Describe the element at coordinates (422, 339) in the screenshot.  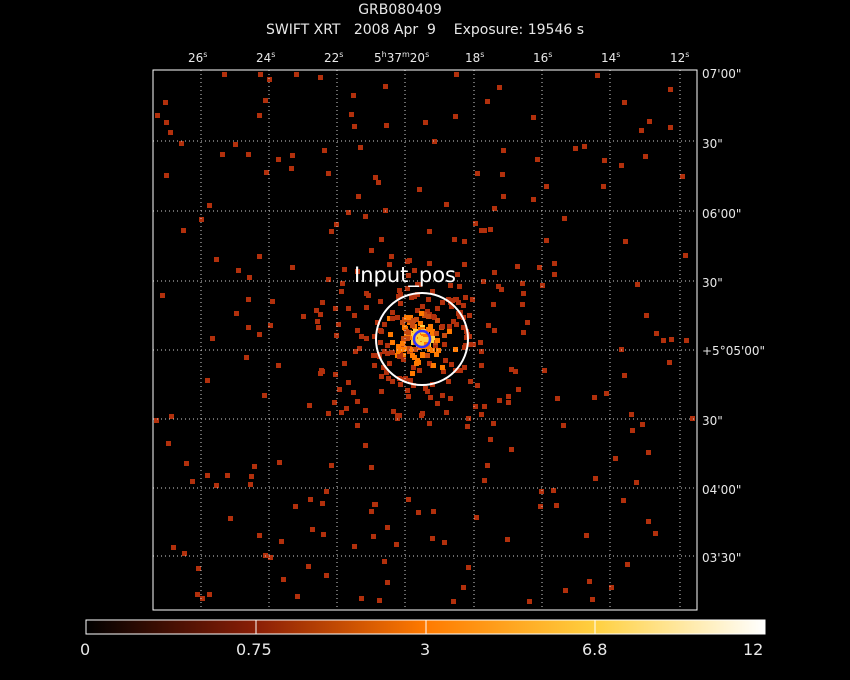
I see `source-region-circle` at that location.